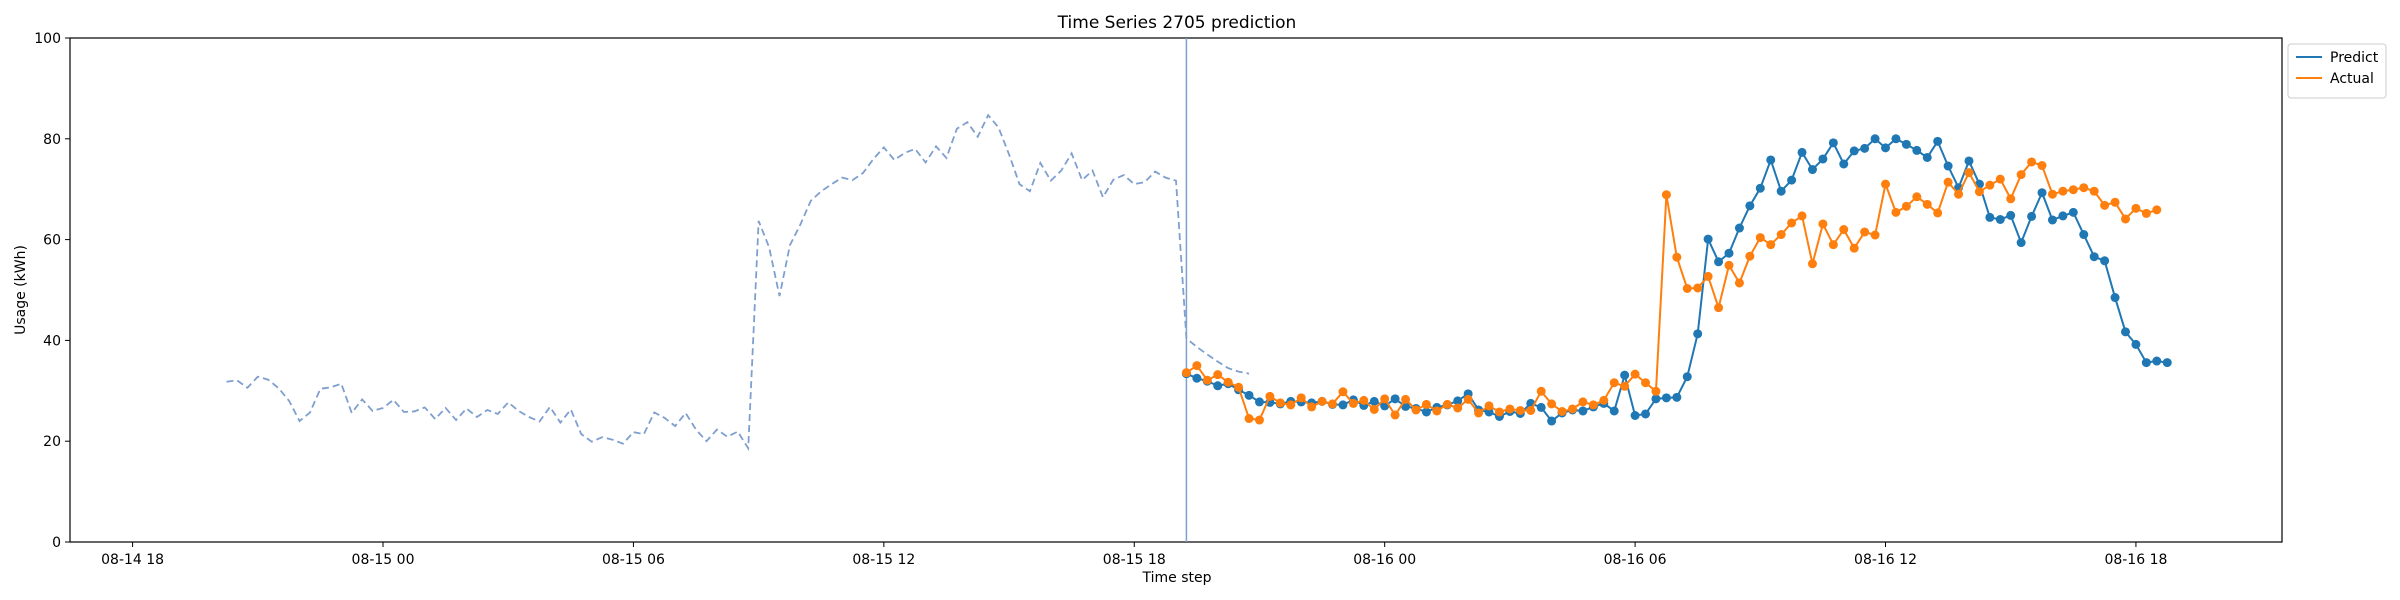 This screenshot has width=2400, height=600. Describe the element at coordinates (47, 39) in the screenshot. I see `y-tick-label: 100` at that location.